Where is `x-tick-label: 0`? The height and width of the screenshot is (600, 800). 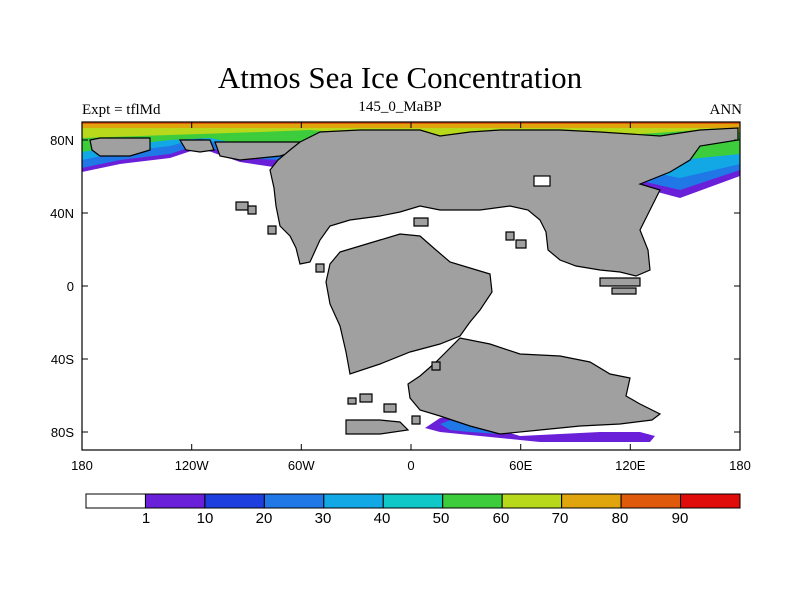
x-tick-label: 0 is located at coordinates (410, 465).